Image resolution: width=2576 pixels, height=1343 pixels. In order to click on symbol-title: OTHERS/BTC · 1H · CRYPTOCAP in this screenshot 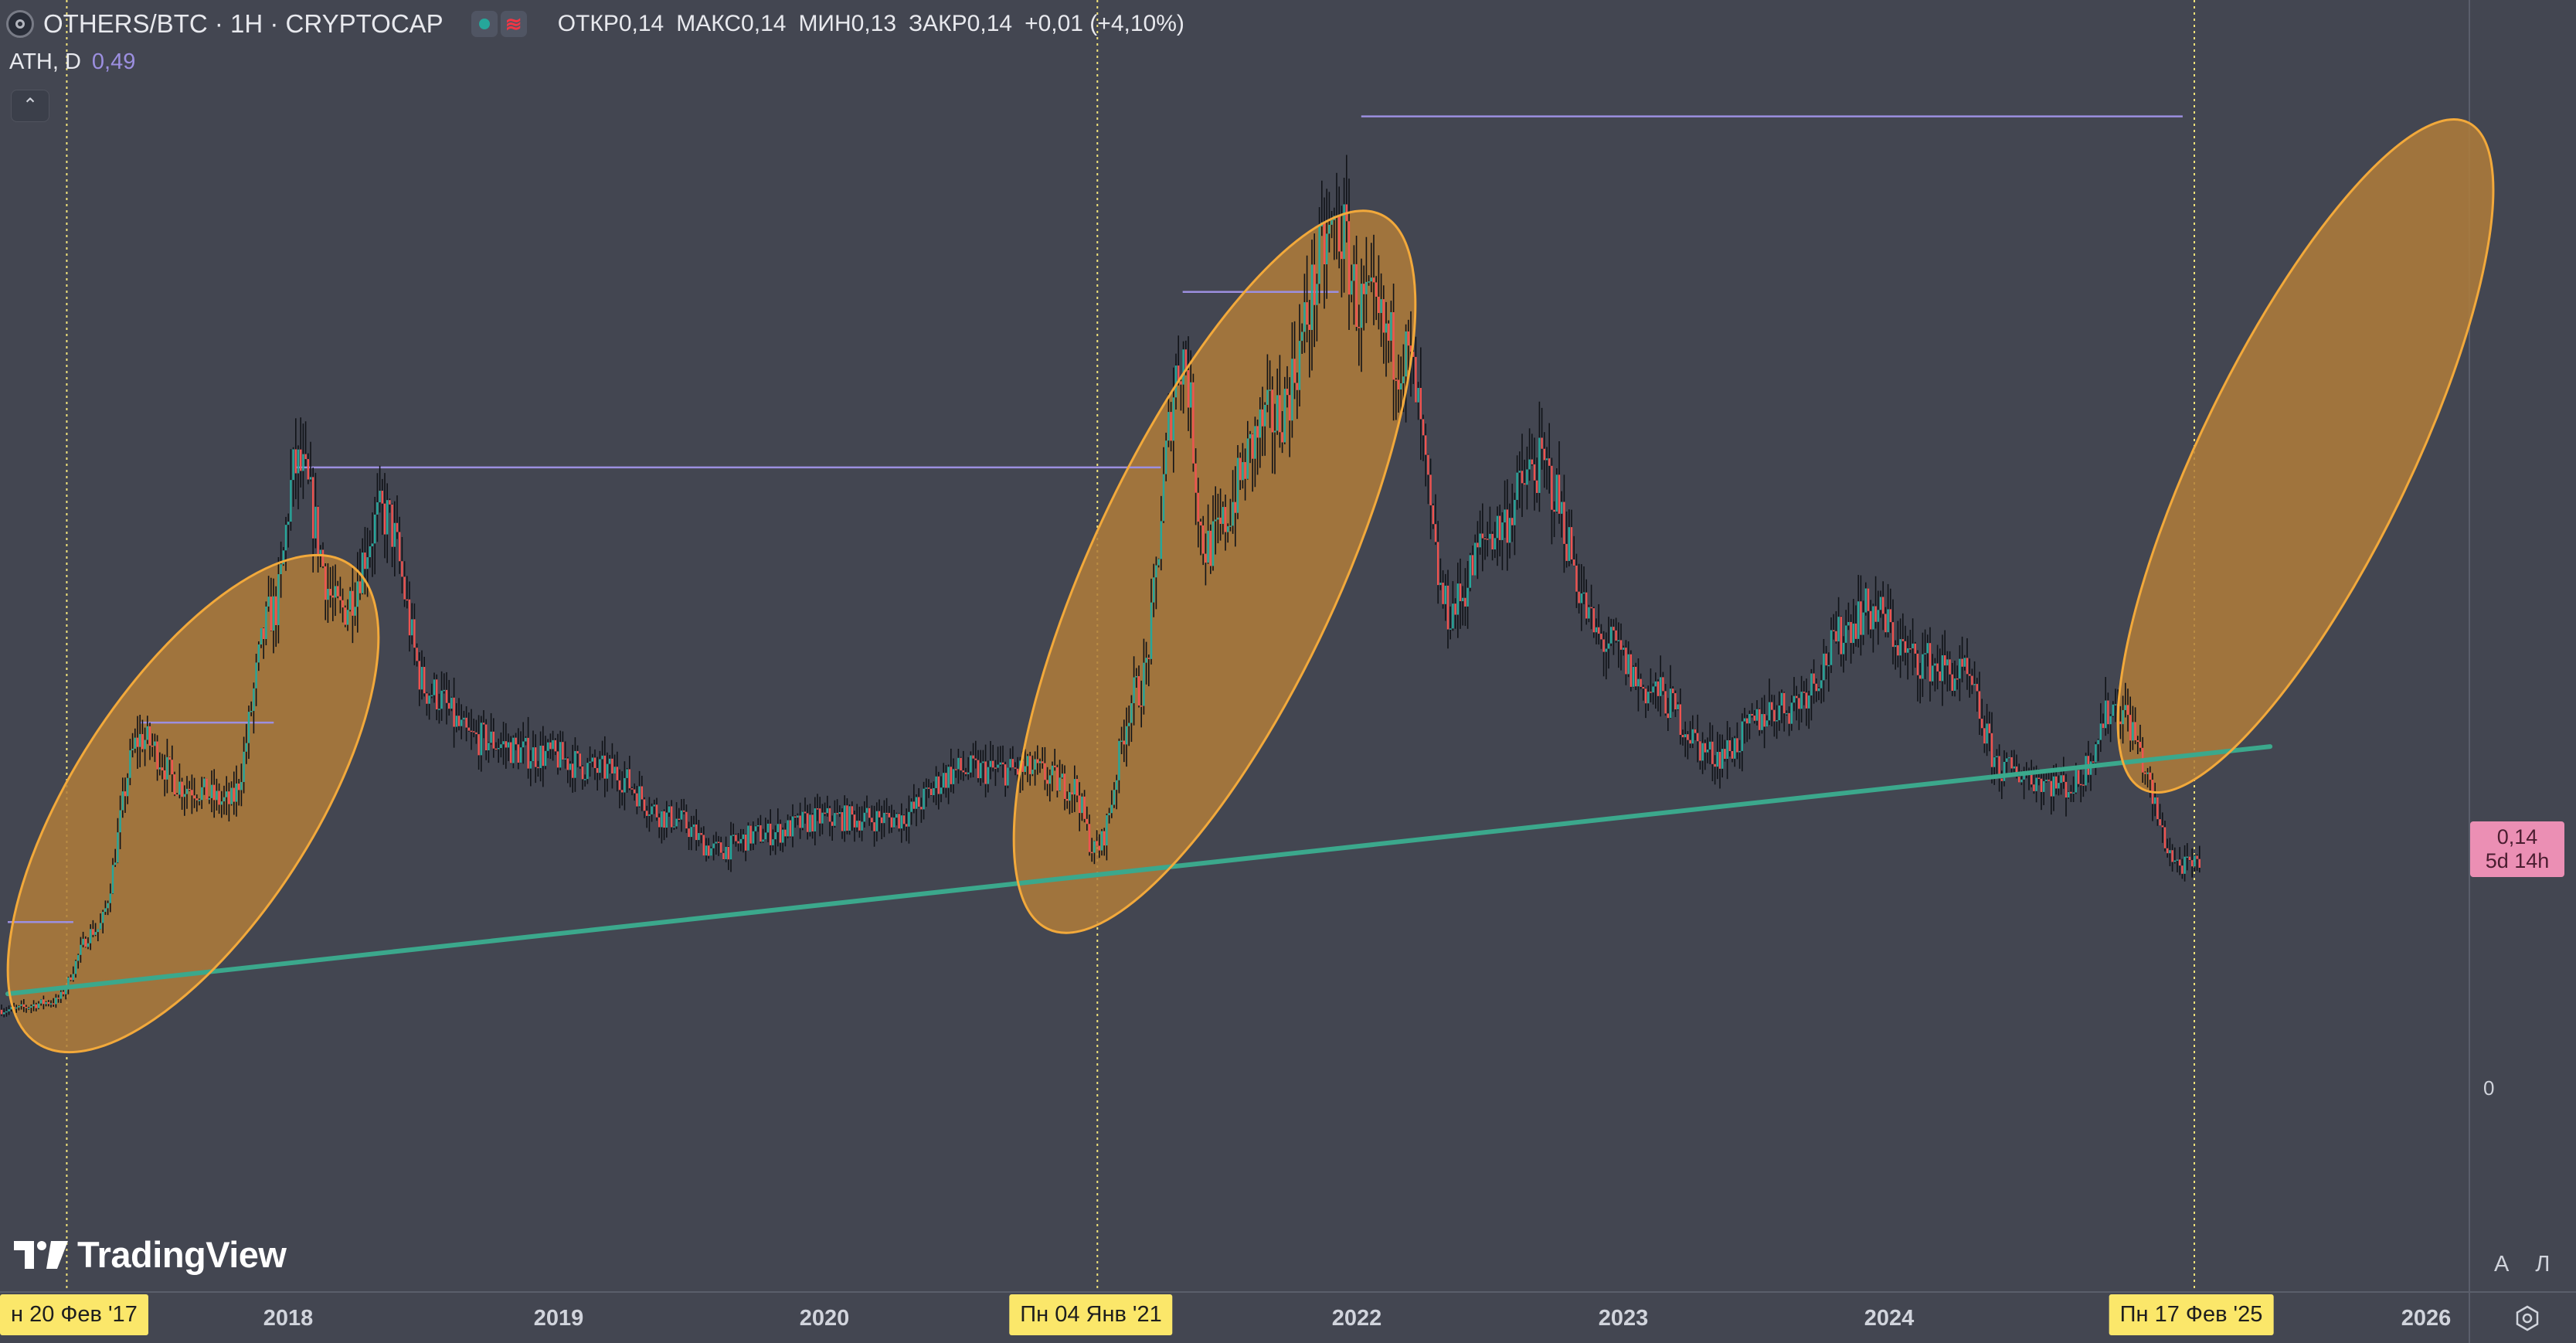, I will do `click(243, 23)`.